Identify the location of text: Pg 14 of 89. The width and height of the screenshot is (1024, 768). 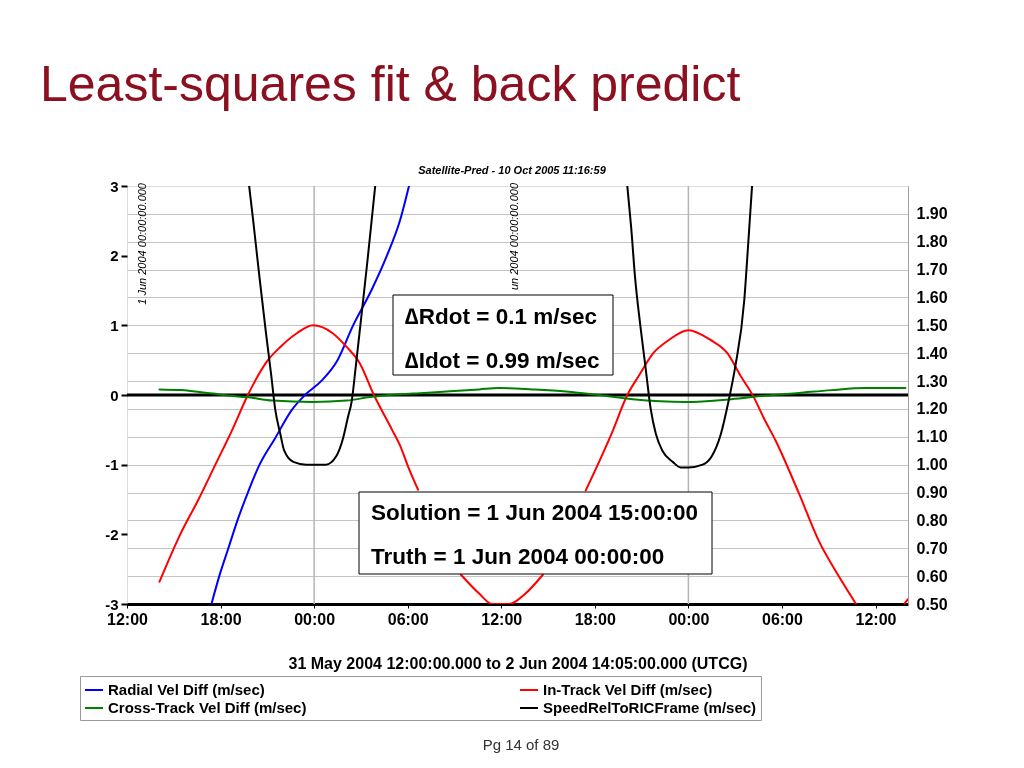
(521, 744).